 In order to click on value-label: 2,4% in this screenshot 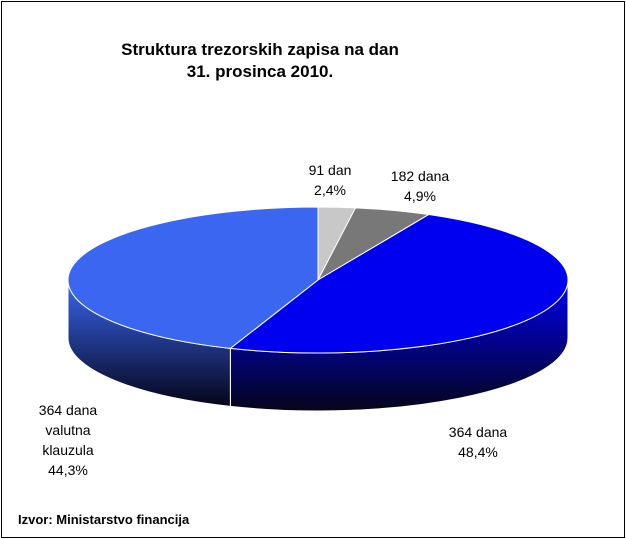, I will do `click(330, 190)`.